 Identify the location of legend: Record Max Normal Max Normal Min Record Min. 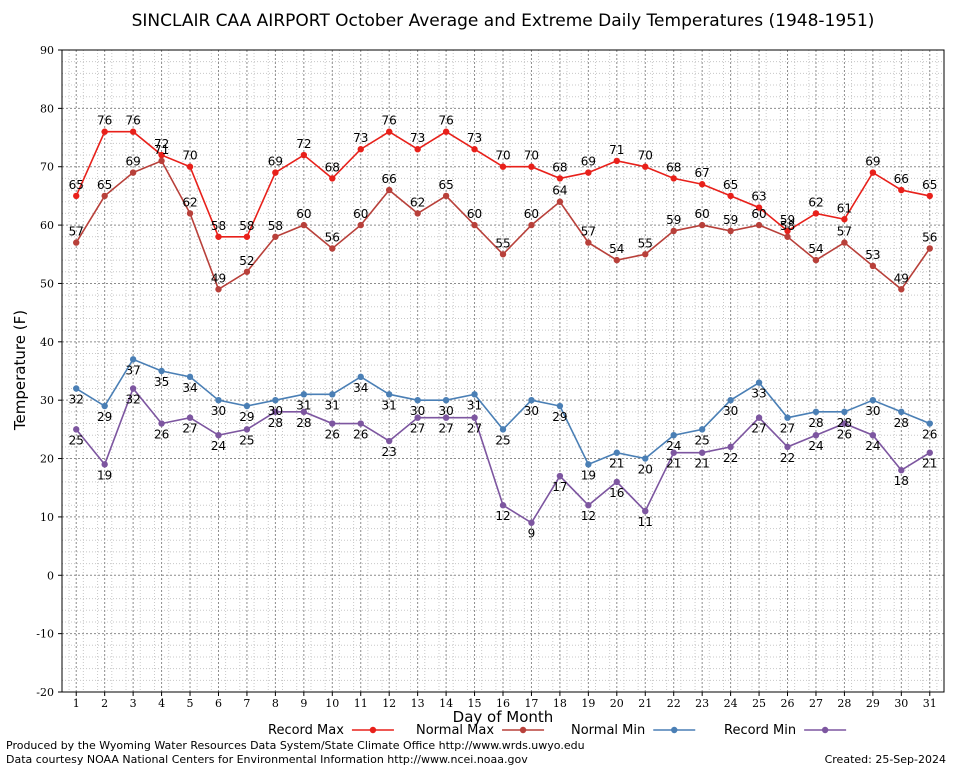
(557, 730).